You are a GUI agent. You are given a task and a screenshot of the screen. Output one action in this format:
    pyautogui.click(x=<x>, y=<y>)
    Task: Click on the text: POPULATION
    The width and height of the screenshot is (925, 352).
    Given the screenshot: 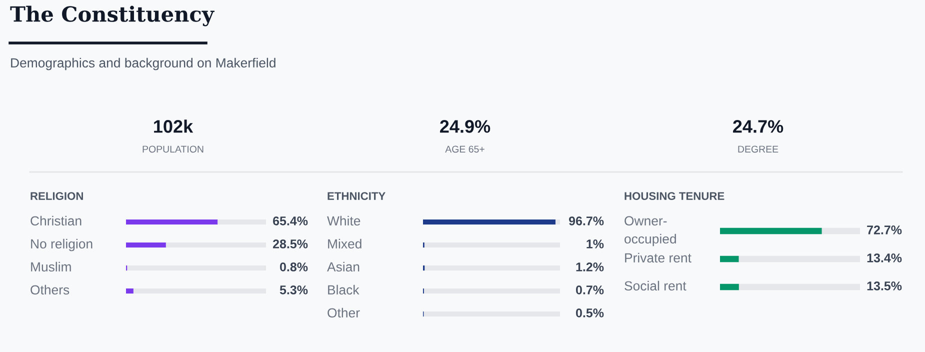 What is the action you would take?
    pyautogui.click(x=173, y=149)
    